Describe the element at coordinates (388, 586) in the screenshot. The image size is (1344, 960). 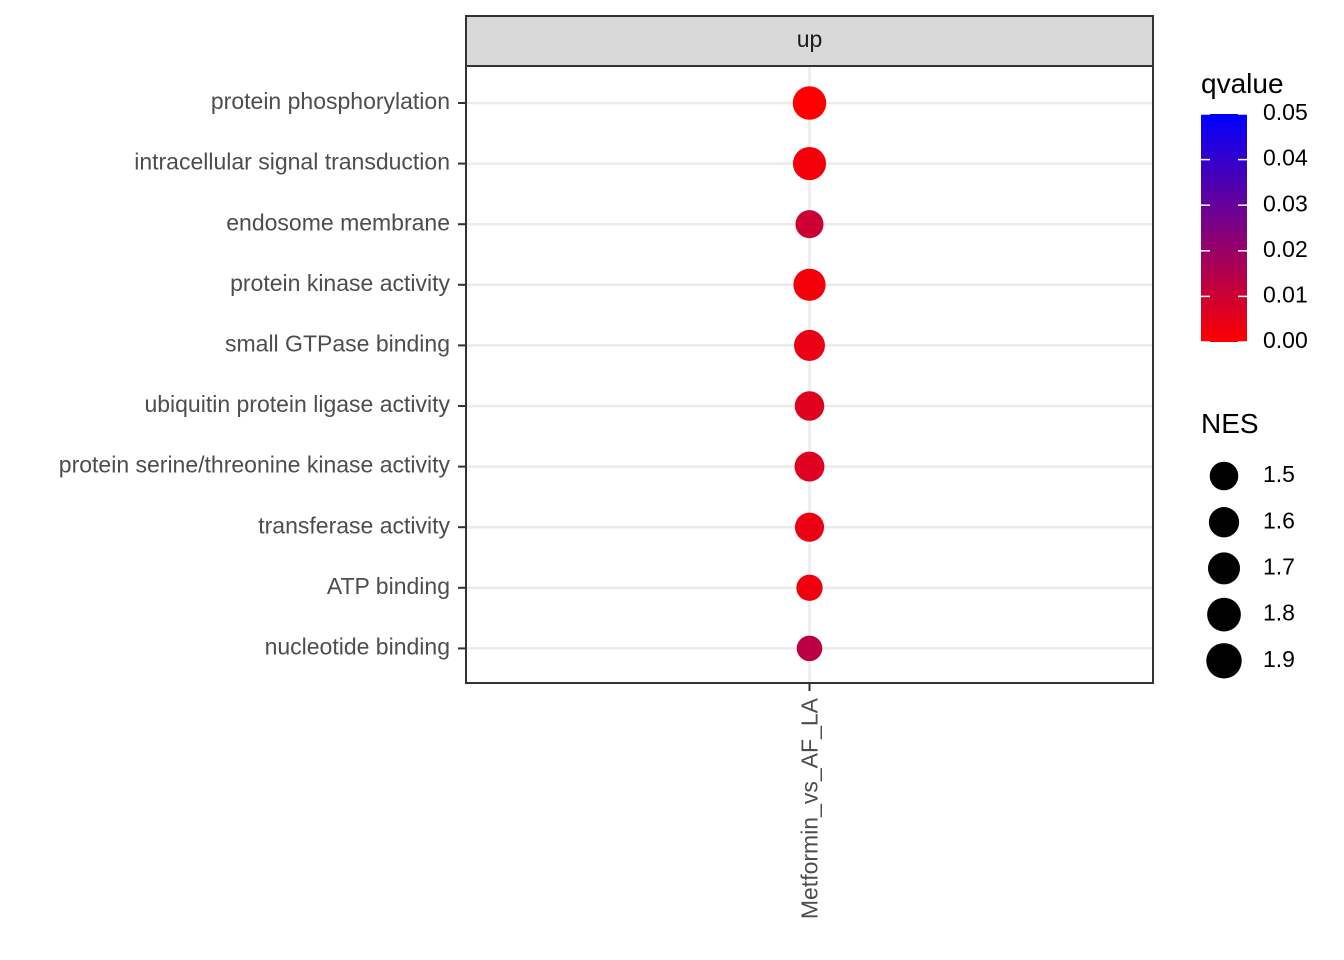
I see `y-tick-label: ATP binding` at that location.